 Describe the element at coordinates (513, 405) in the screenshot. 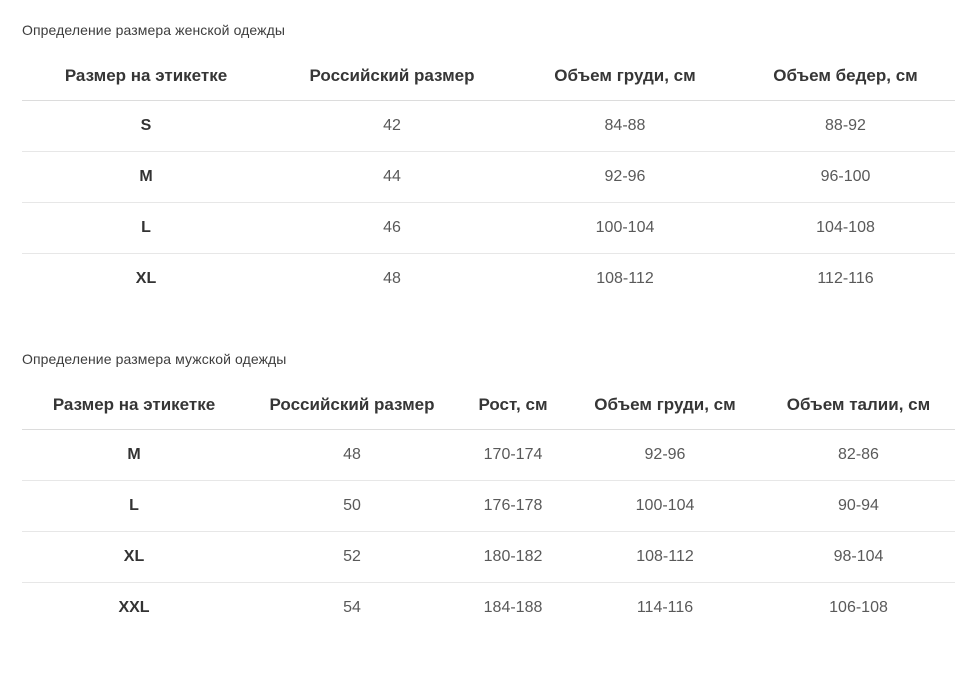

I see `column-header: Рост, см` at that location.